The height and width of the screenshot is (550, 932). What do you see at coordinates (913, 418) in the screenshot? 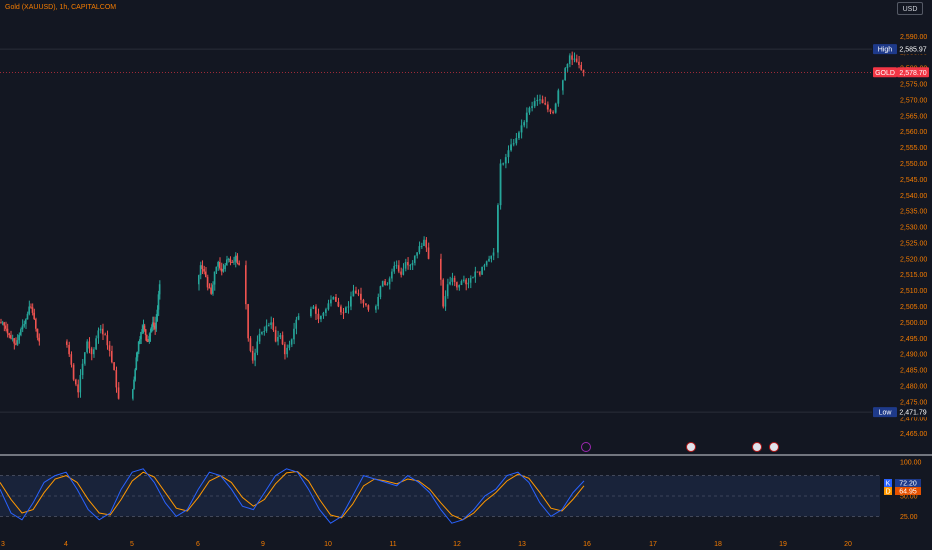
I see `price-tick-label: 2,470.00` at bounding box center [913, 418].